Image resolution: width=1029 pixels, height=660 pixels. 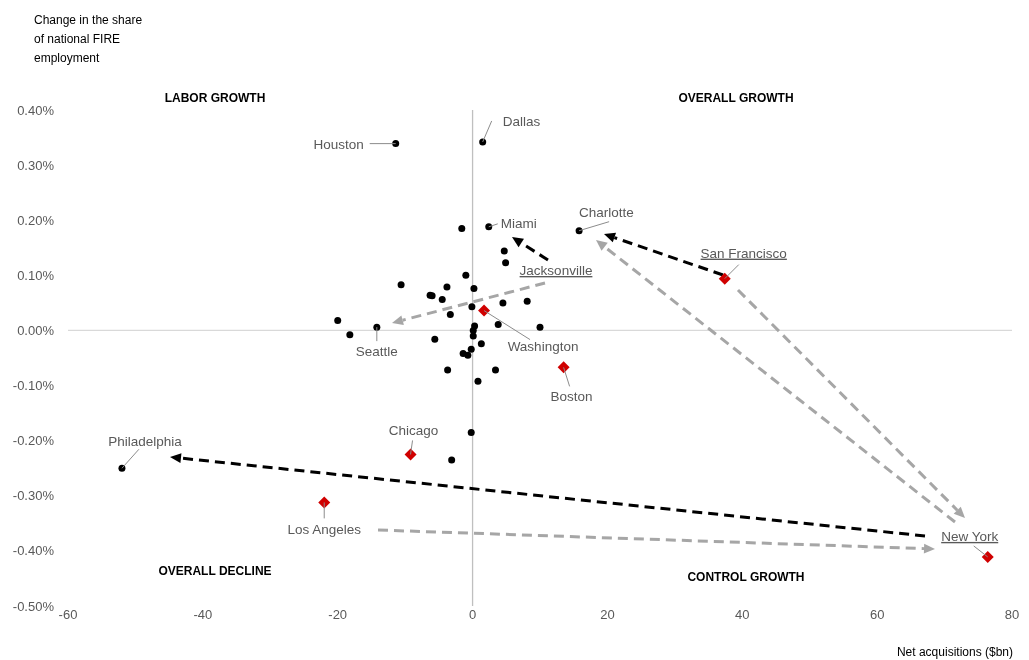 What do you see at coordinates (518, 223) in the screenshot?
I see `annotation: Miami` at bounding box center [518, 223].